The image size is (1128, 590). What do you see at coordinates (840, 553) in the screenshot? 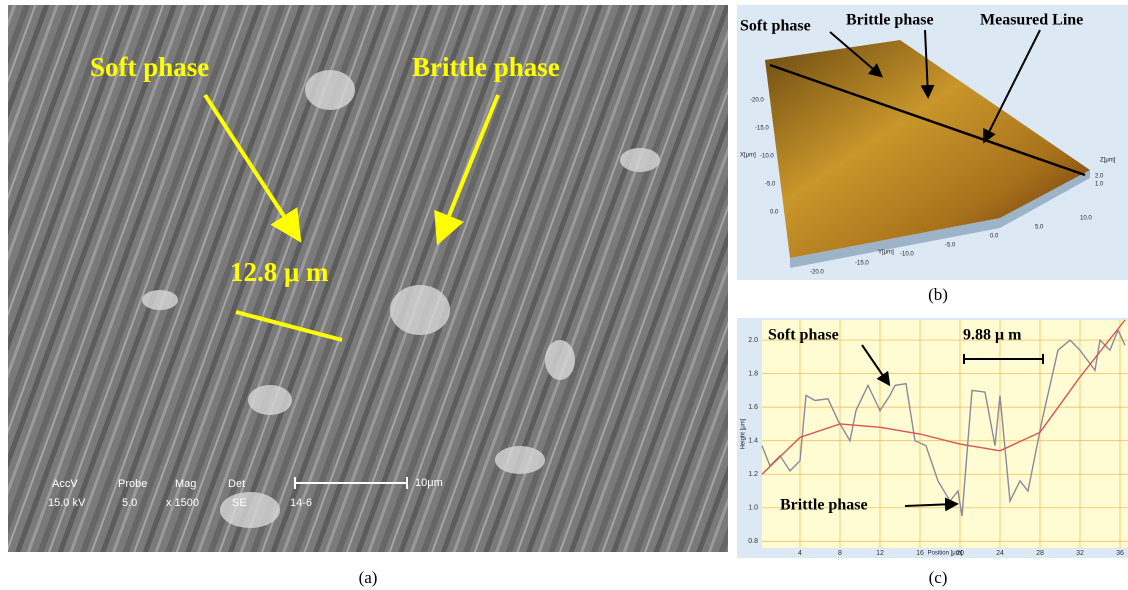
I see `x-tick-label: 8` at bounding box center [840, 553].